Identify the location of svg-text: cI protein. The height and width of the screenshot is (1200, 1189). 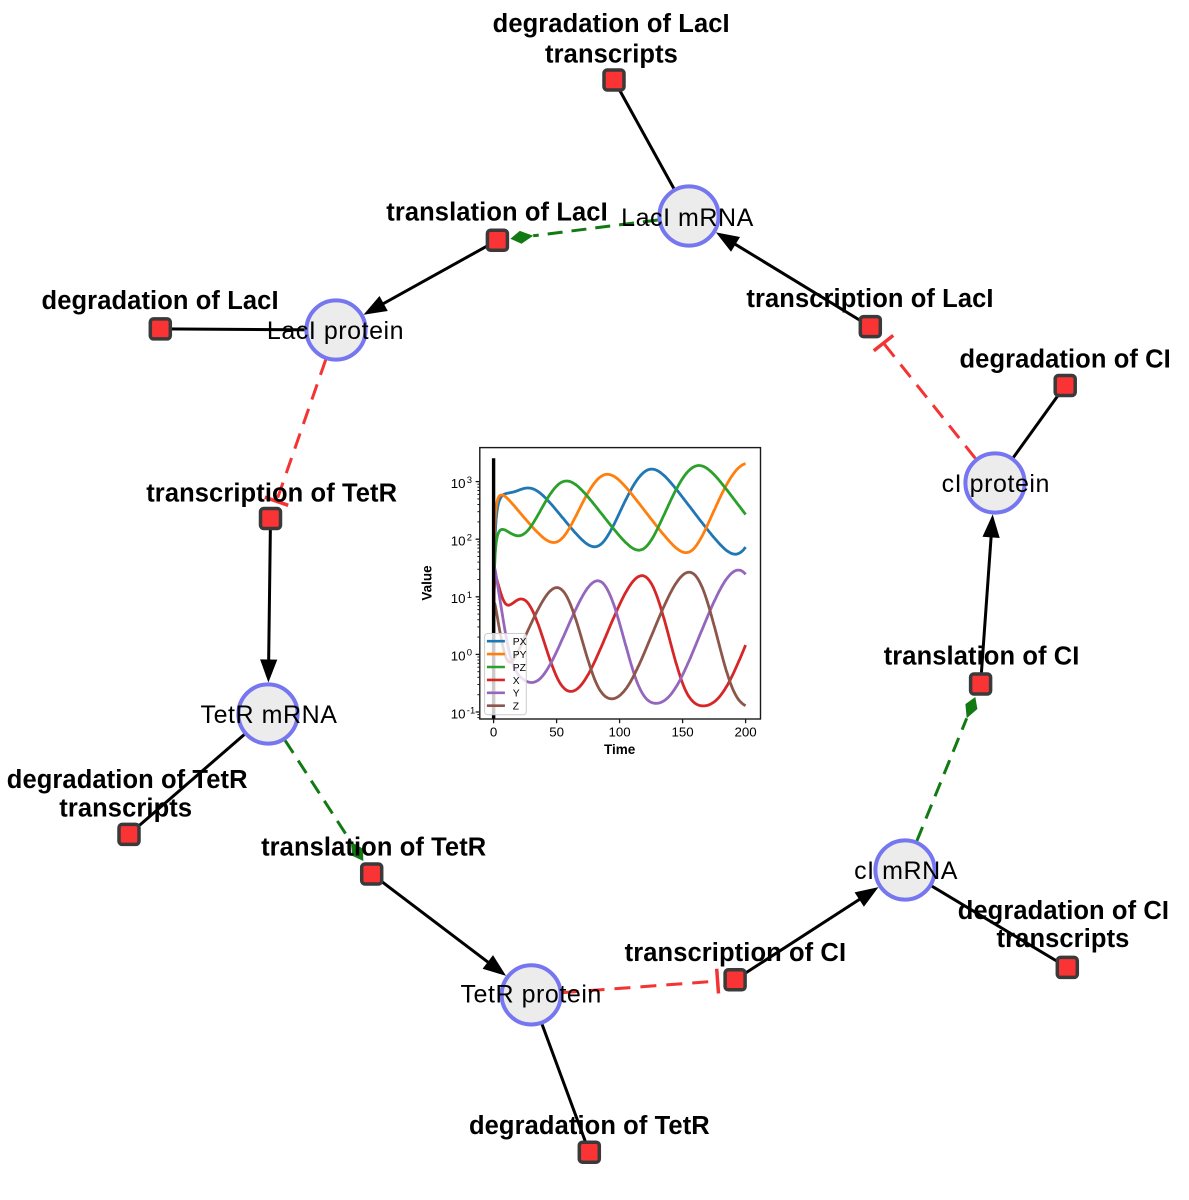
(996, 484).